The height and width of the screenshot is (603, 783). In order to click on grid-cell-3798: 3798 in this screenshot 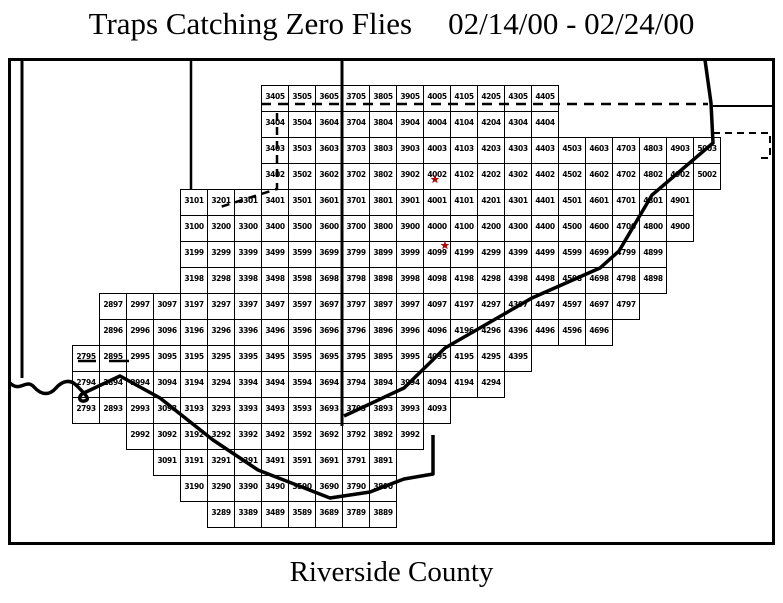, I will do `click(356, 280)`.